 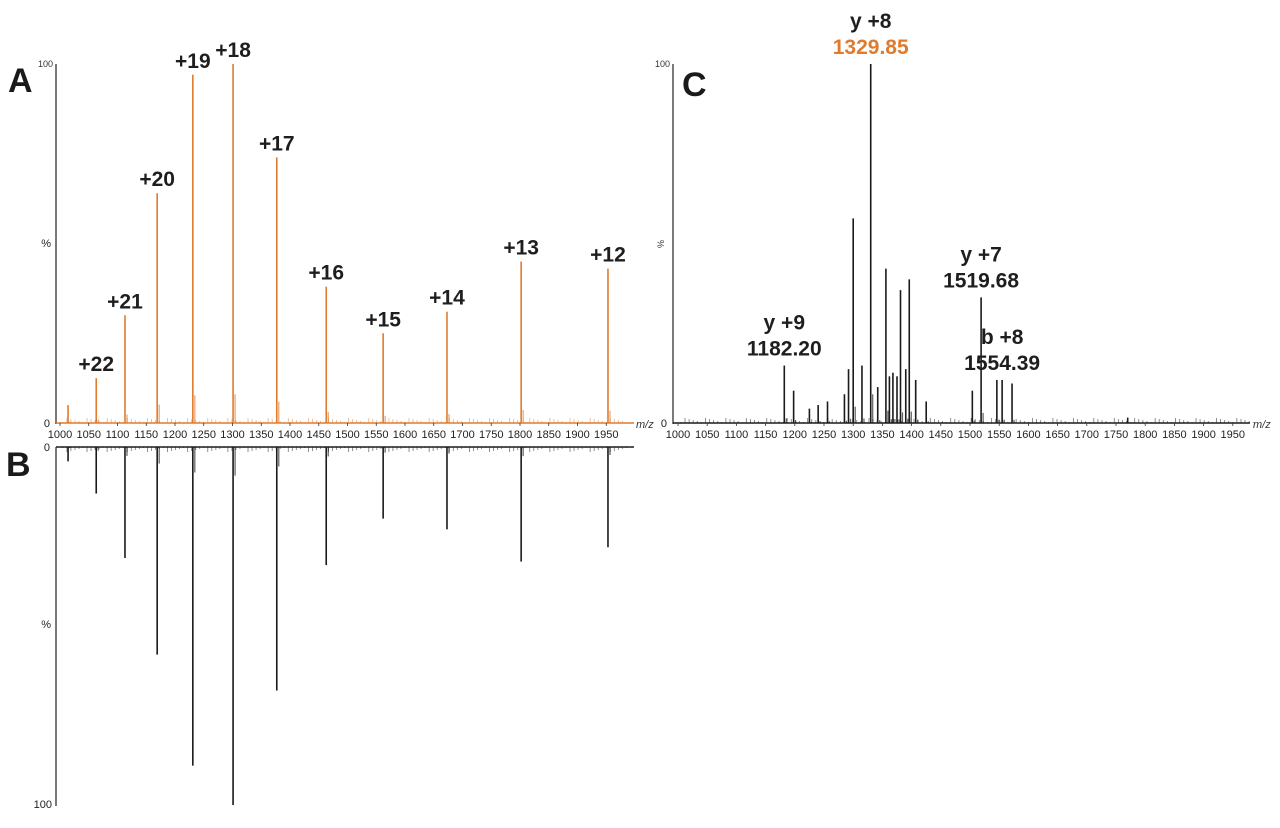 I want to click on charge-state-label: +16, so click(x=326, y=273).